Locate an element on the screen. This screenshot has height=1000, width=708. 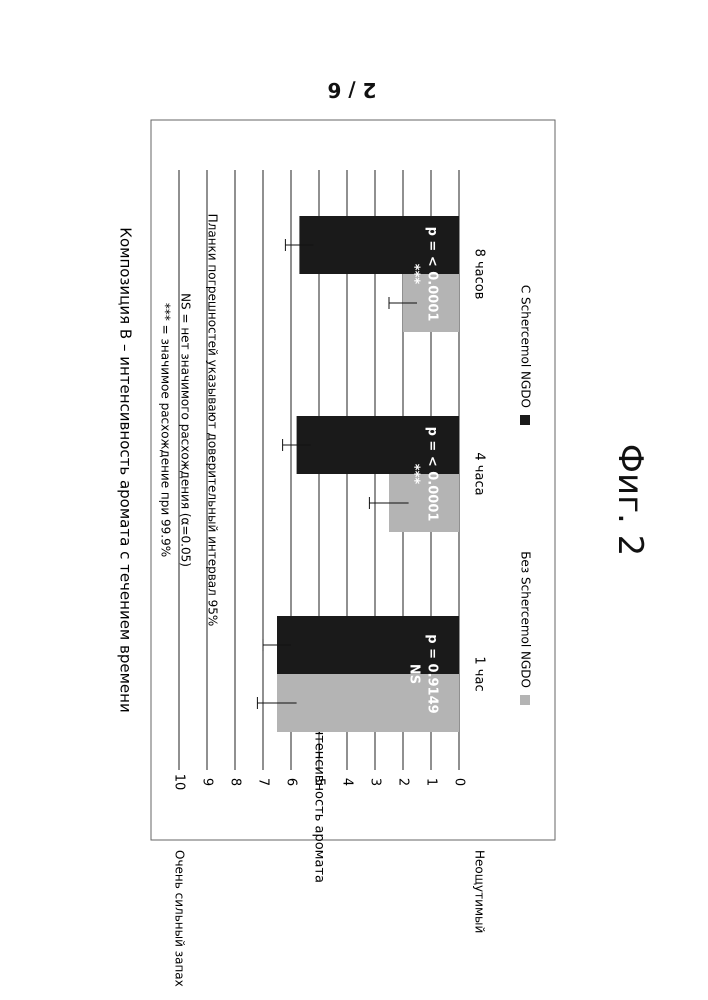
y-tick-label: 1 is located at coordinates (431, 782).